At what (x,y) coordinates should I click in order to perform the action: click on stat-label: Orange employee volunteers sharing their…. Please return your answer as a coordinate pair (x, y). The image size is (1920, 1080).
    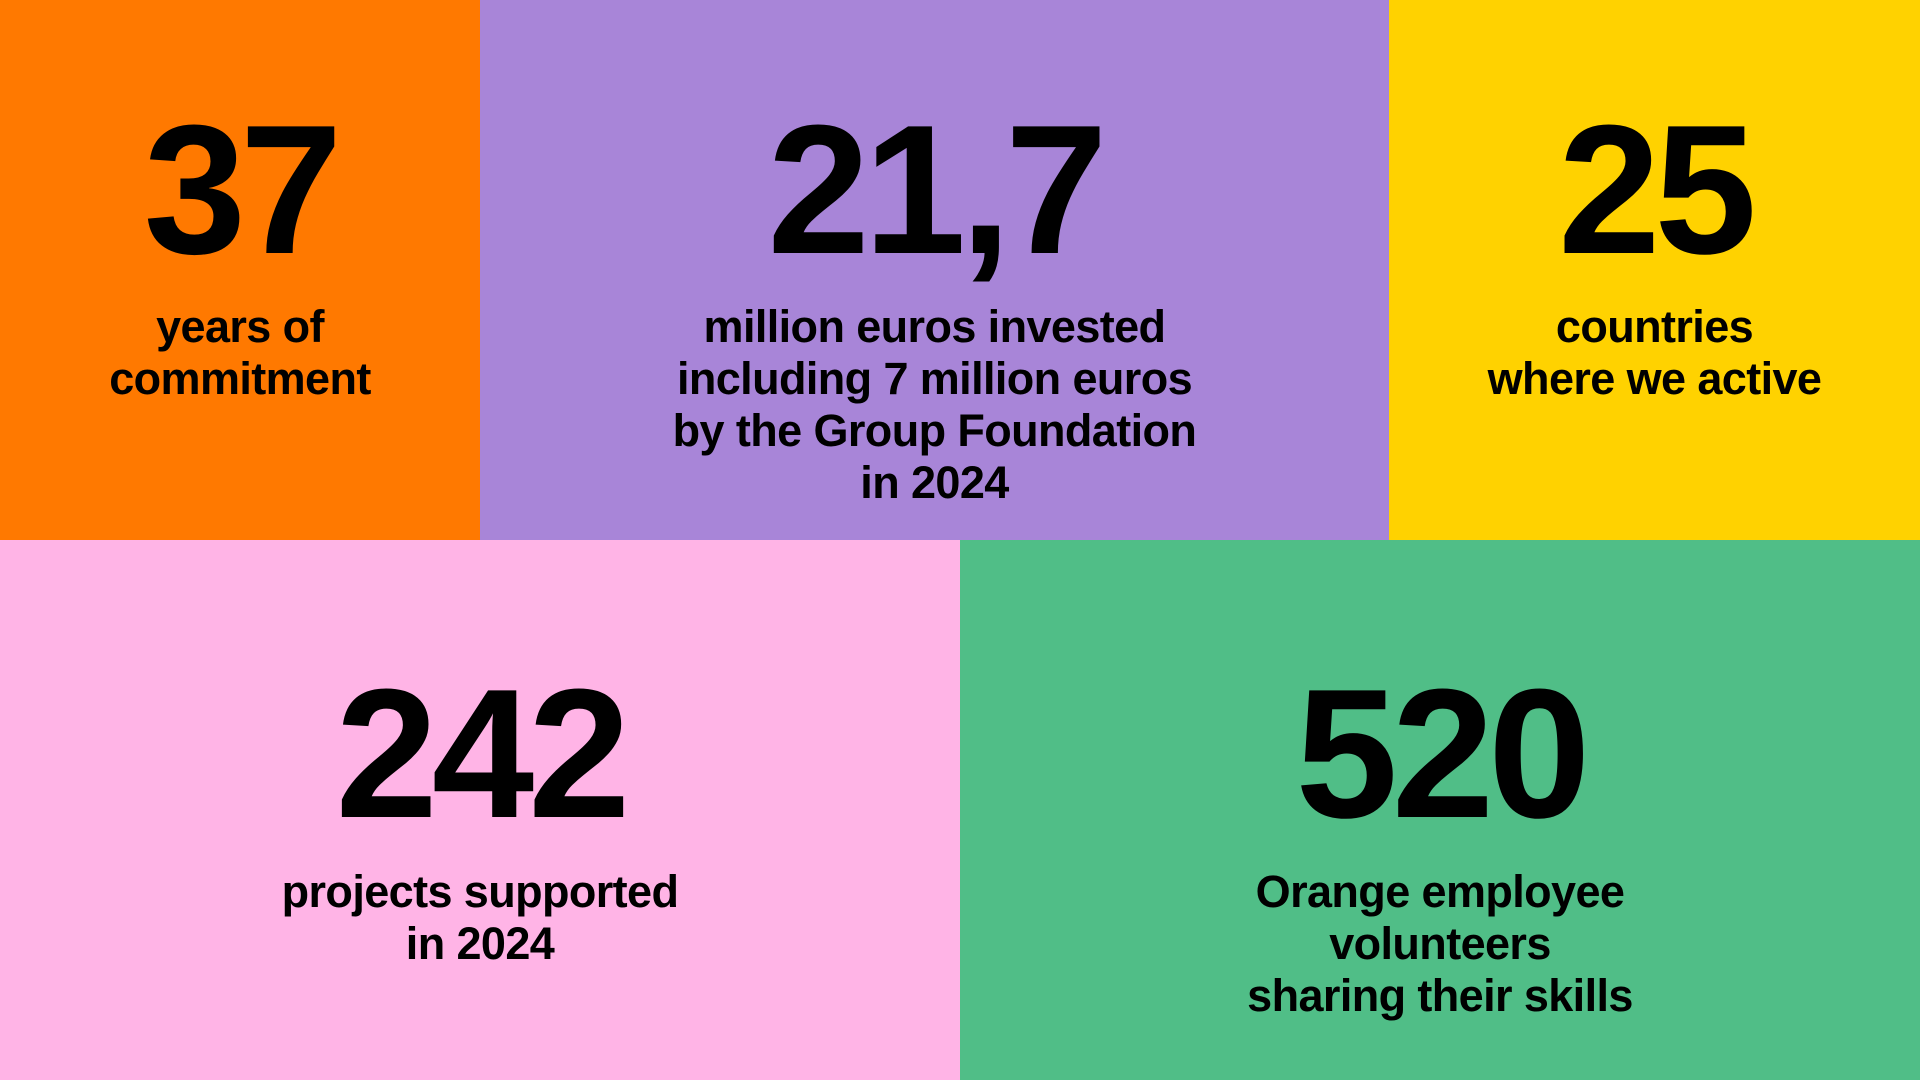
    Looking at the image, I should click on (1440, 943).